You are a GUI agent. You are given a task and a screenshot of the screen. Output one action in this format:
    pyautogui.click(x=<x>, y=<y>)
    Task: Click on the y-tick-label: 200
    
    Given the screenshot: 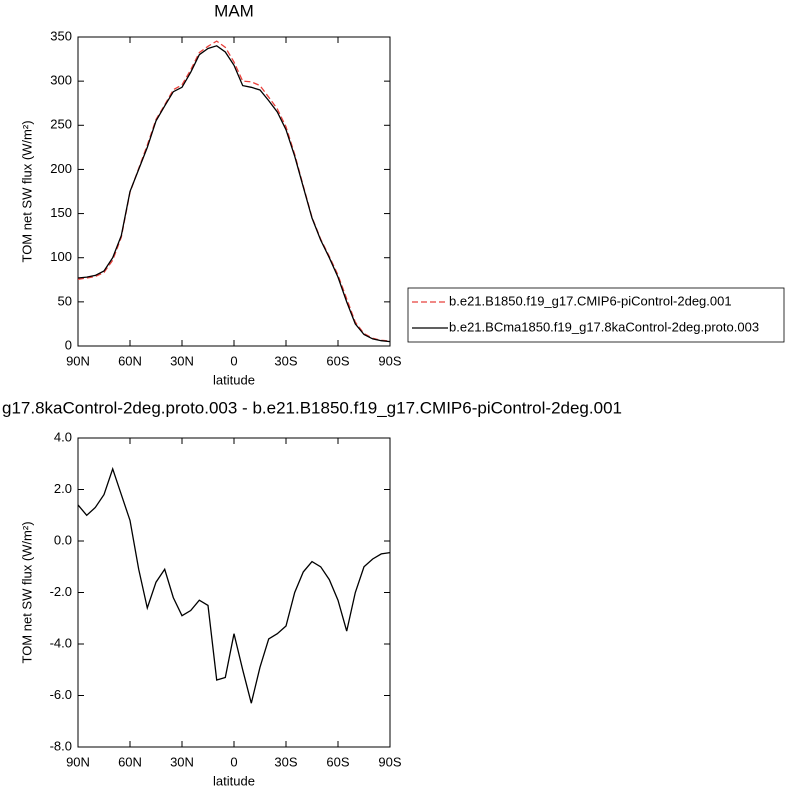 What is the action you would take?
    pyautogui.click(x=61, y=168)
    